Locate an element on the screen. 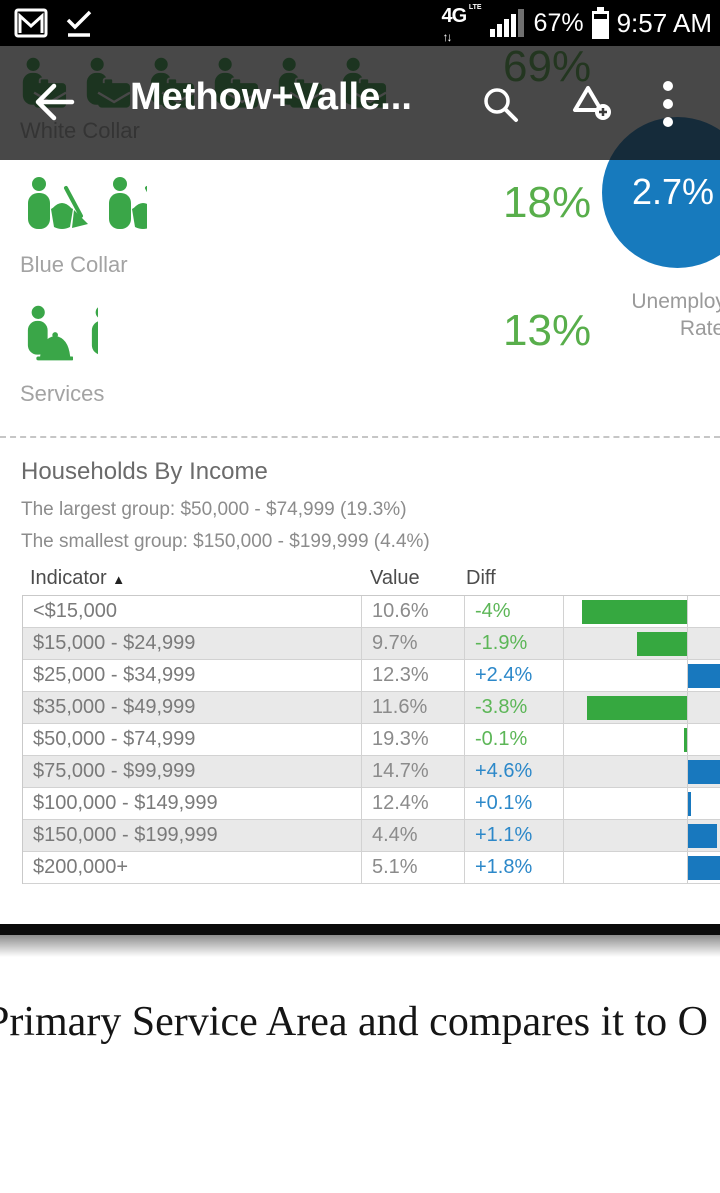  income-table-row: $75,000 - $99,999 14.7% +4.6% is located at coordinates (371, 772).